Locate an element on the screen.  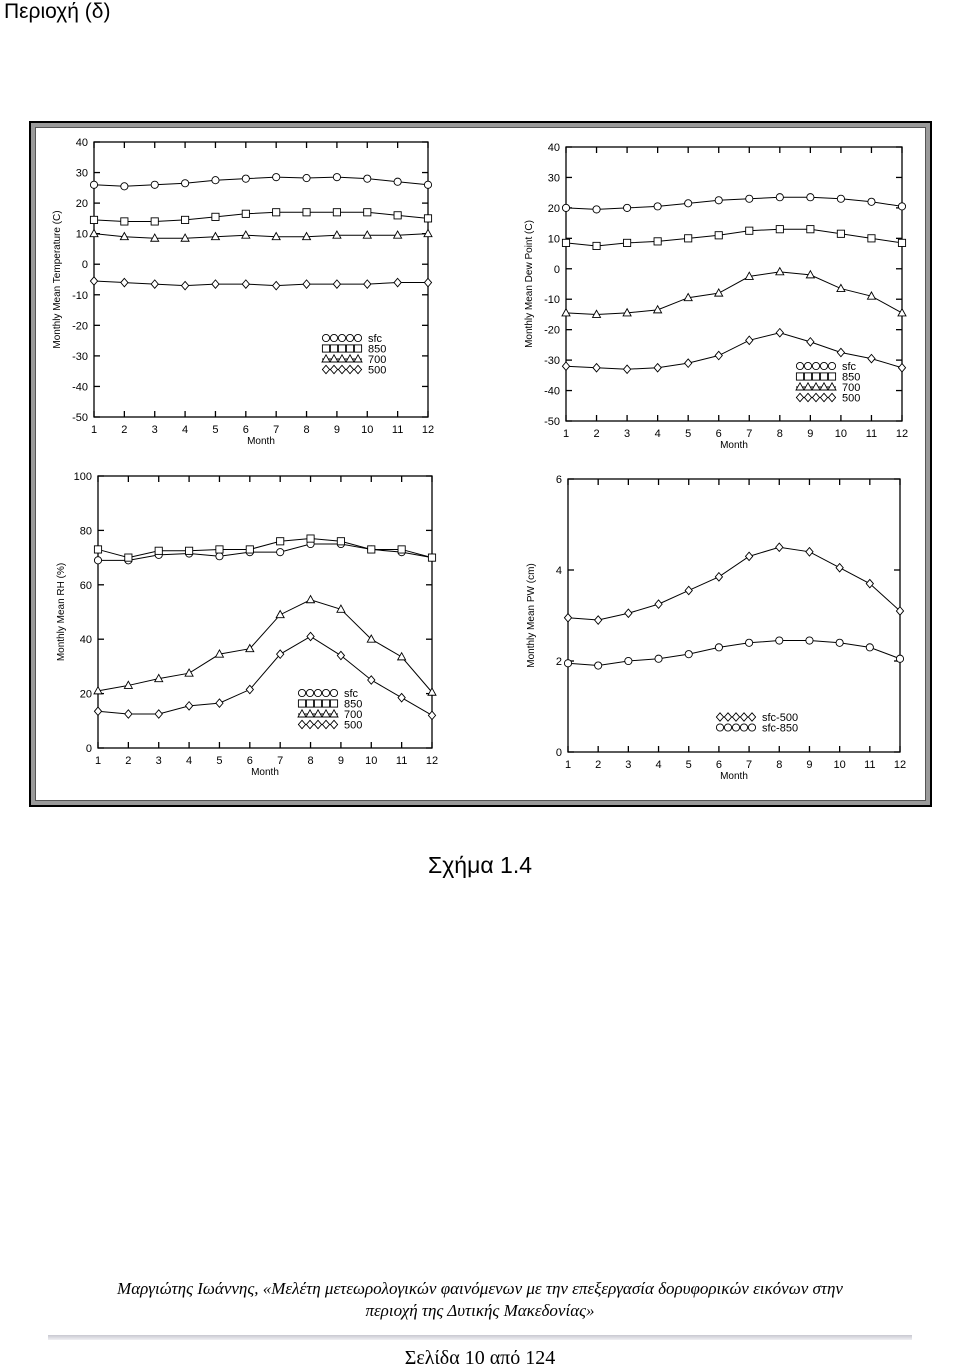
chart3-legend-label-sfc: sfc is located at coordinates (351, 694).